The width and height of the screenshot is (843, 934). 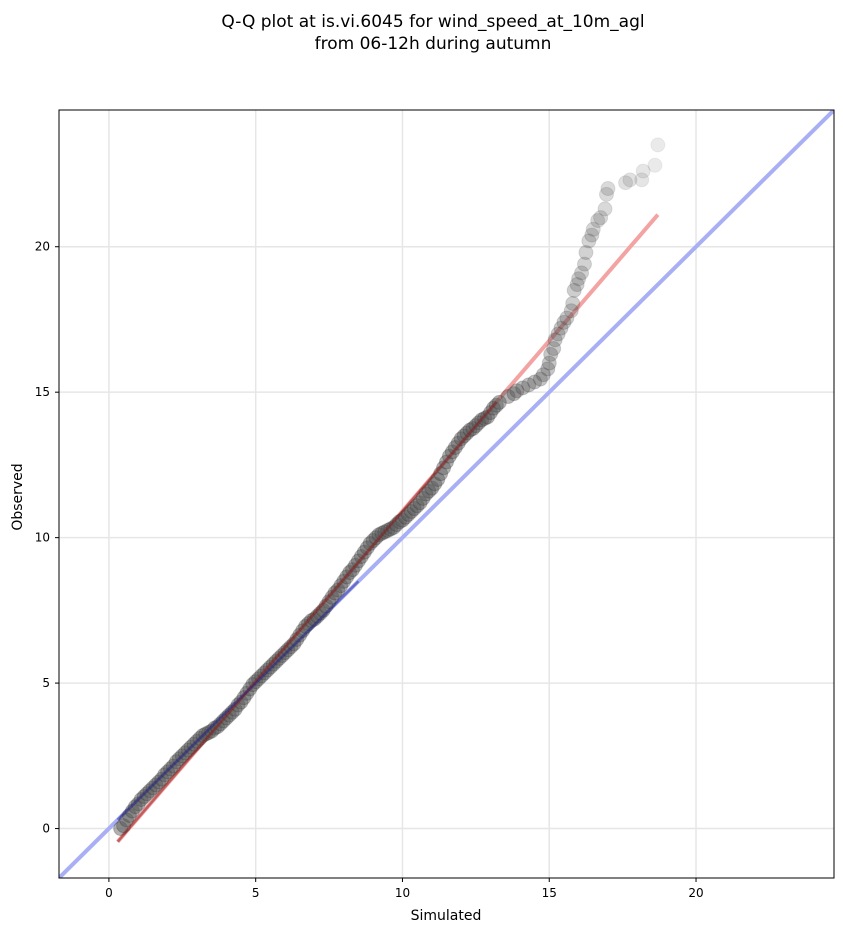 What do you see at coordinates (433, 44) in the screenshot?
I see `chart-title-line-2: from 06-12h during autumn` at bounding box center [433, 44].